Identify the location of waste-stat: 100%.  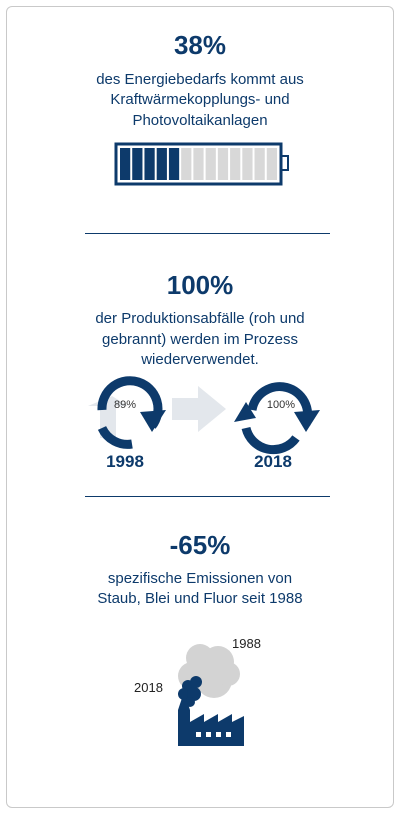
(200, 285).